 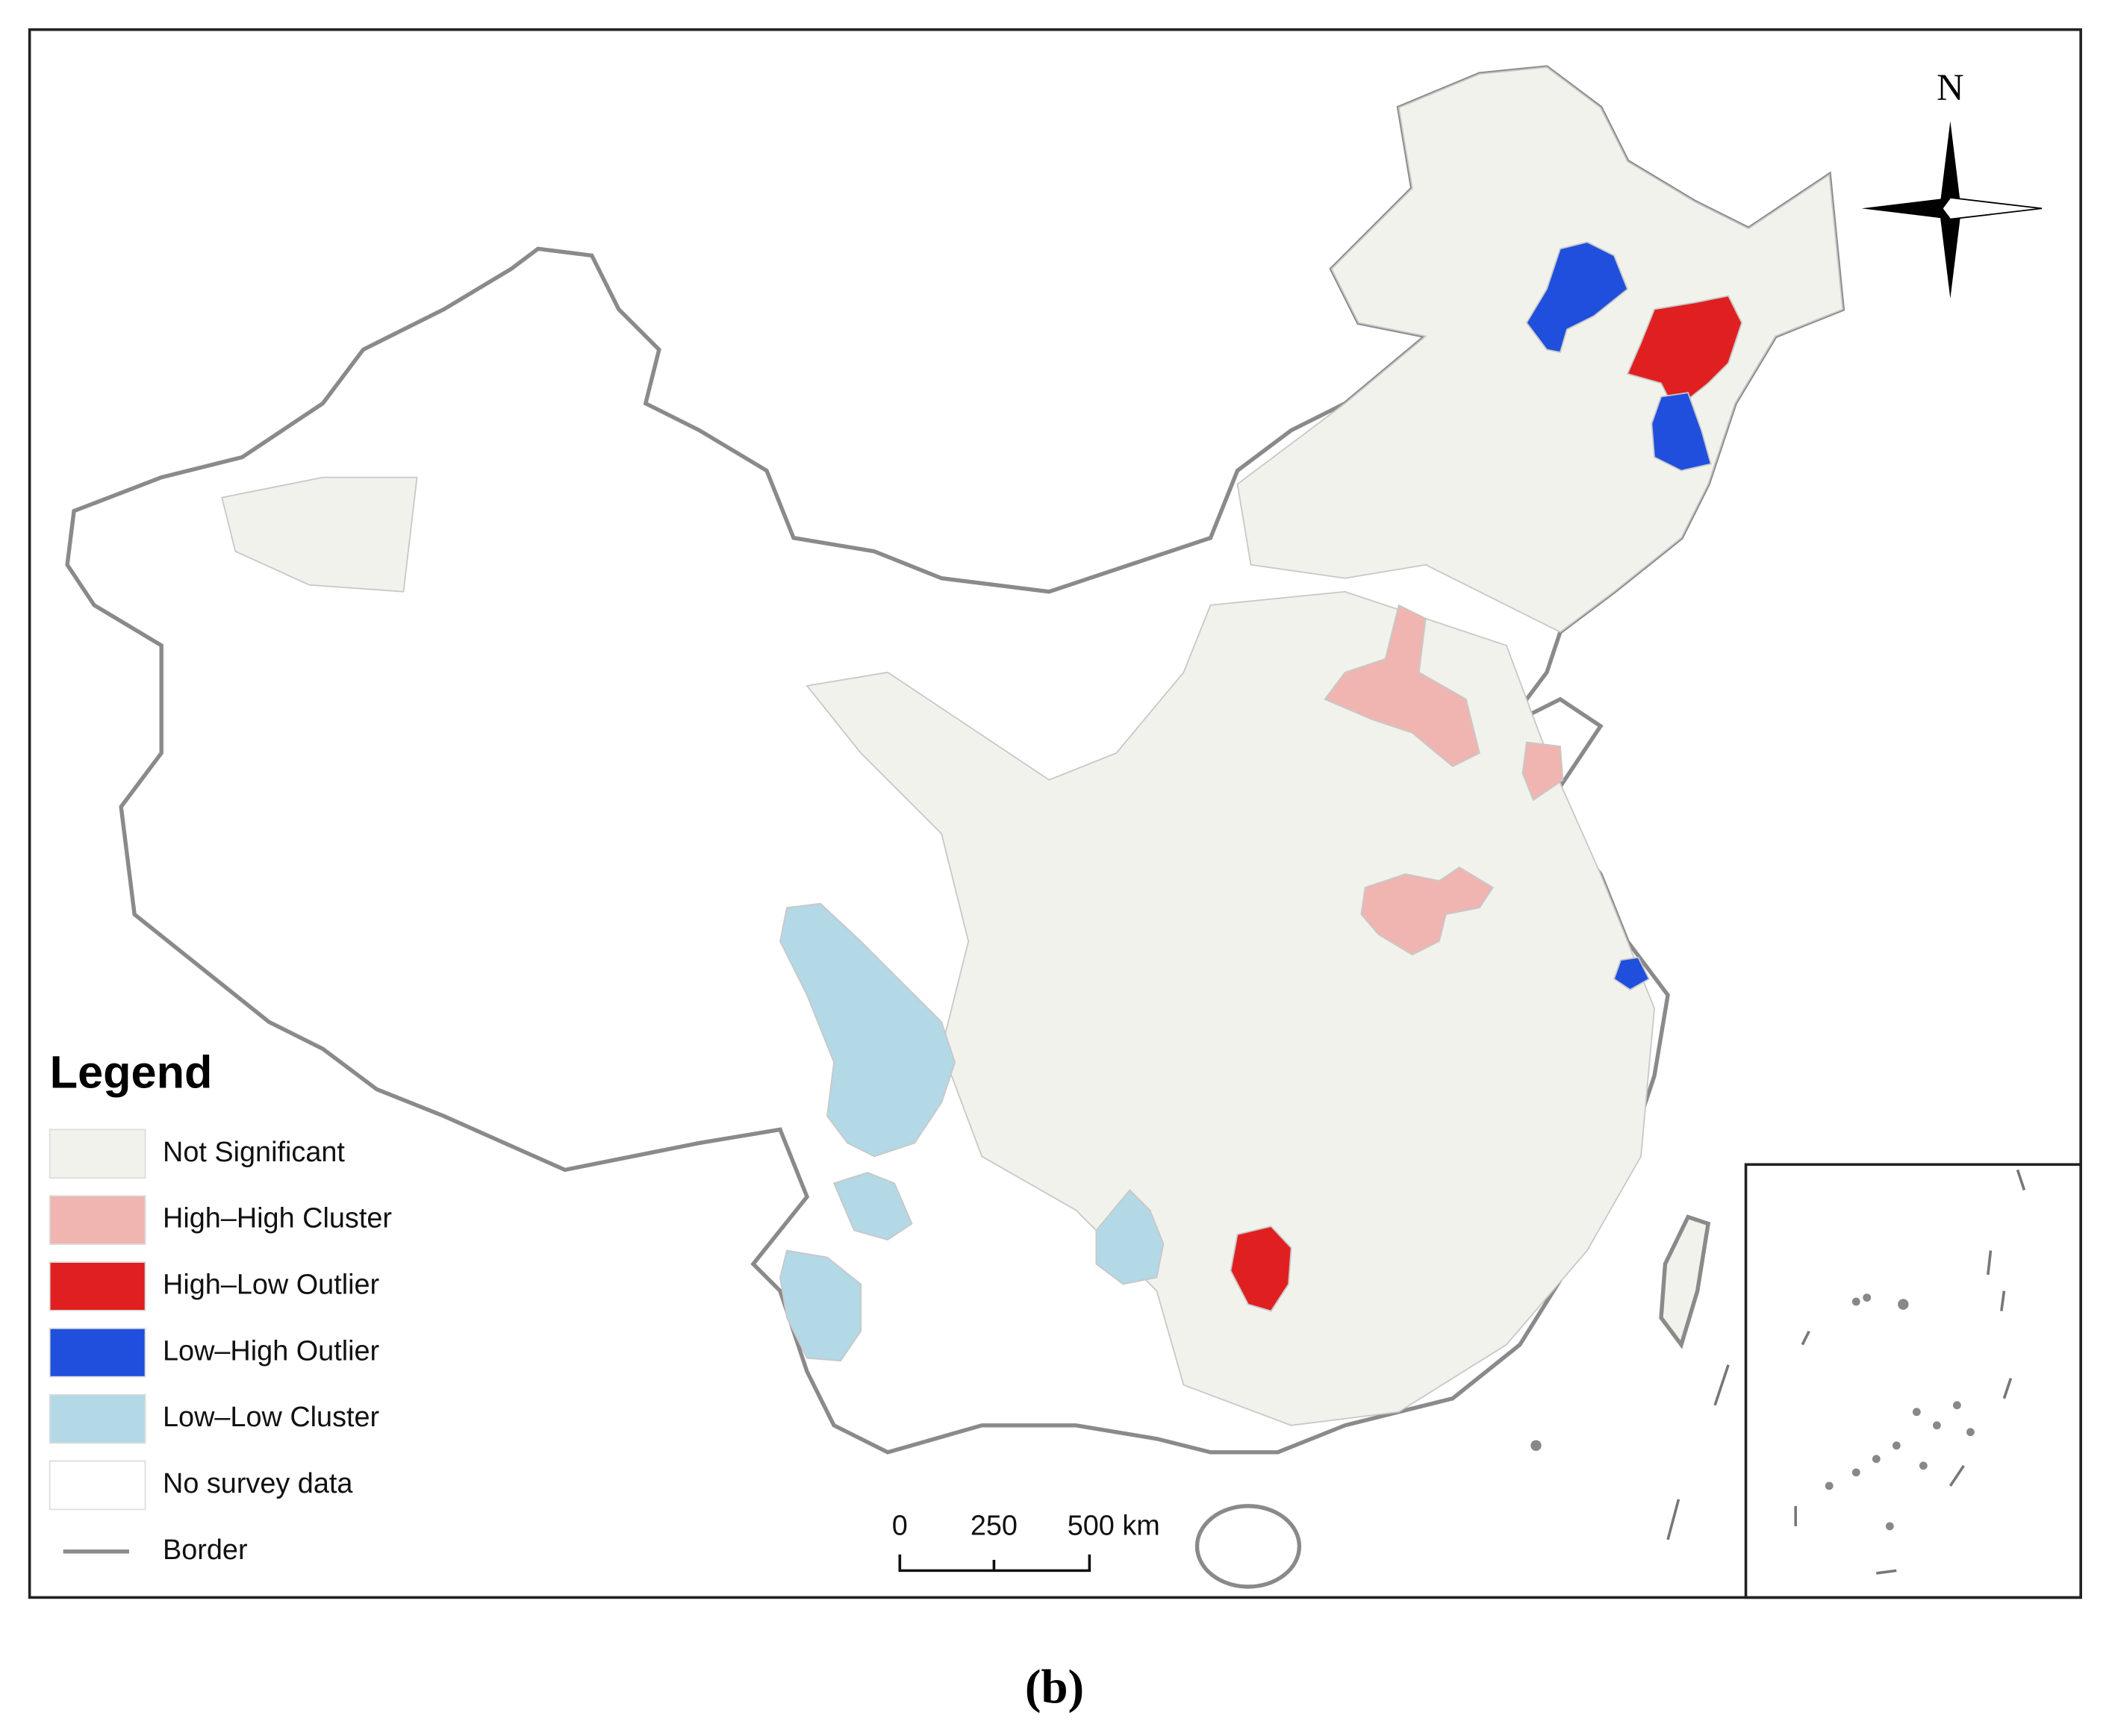 What do you see at coordinates (1952, 182) in the screenshot?
I see `north-arrow: N` at bounding box center [1952, 182].